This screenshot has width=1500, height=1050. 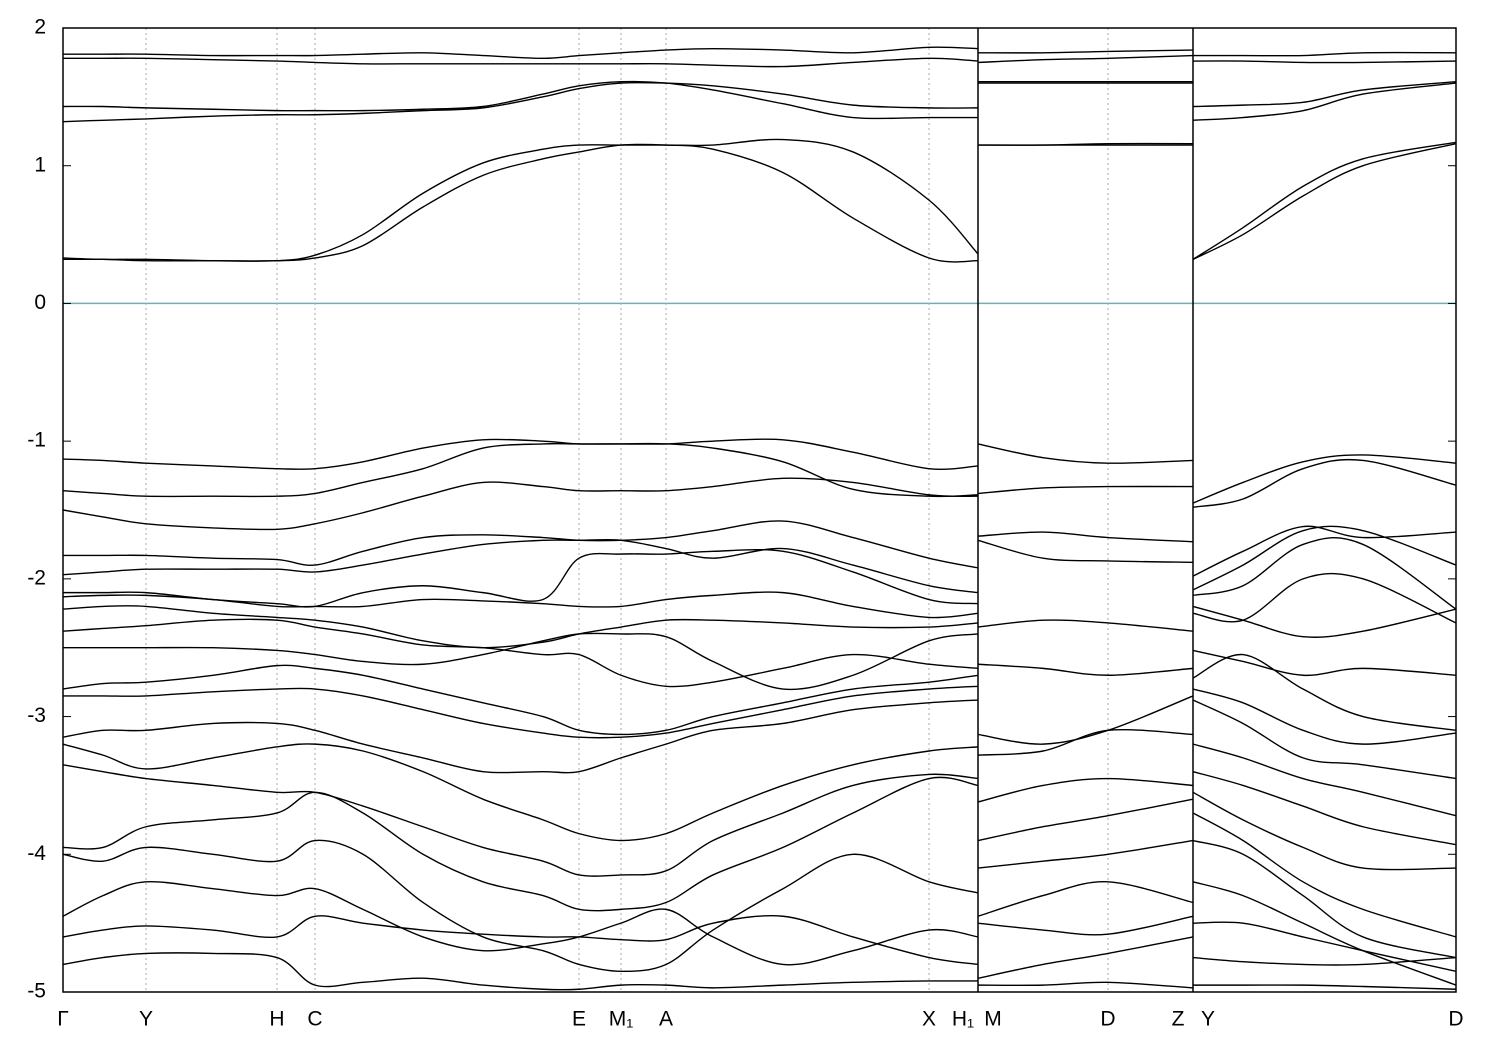 I want to click on y-tick-label: -5, so click(x=36, y=991).